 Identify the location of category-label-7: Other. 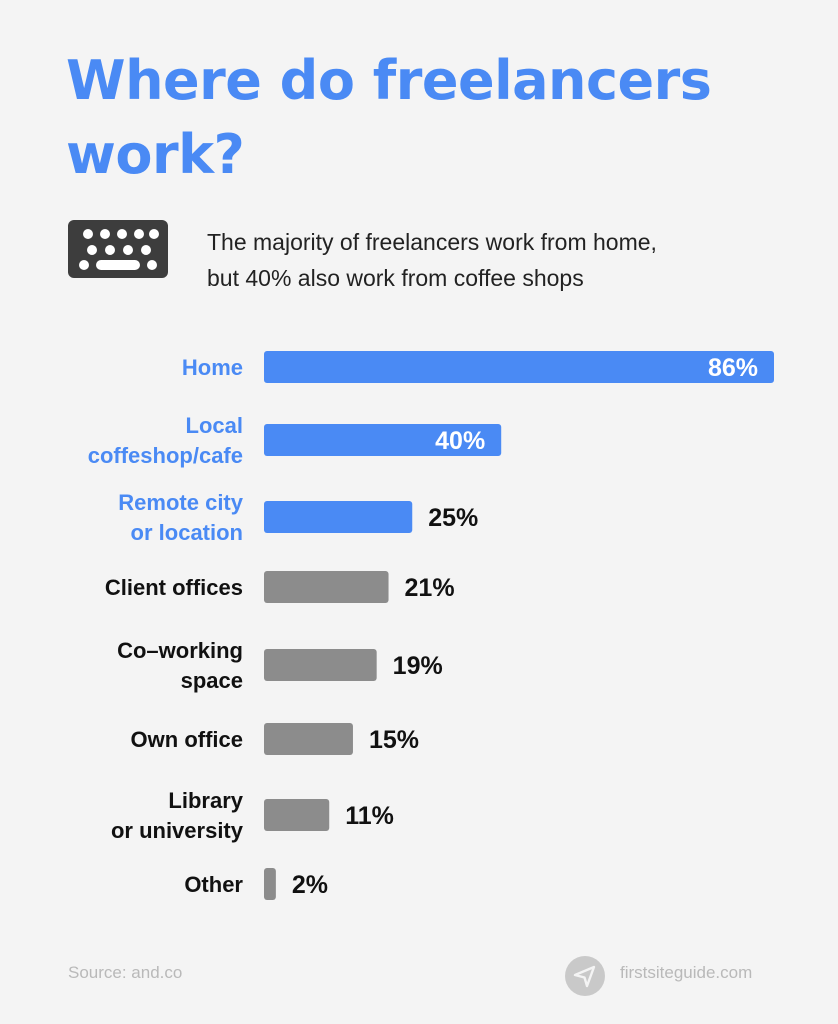
(213, 884).